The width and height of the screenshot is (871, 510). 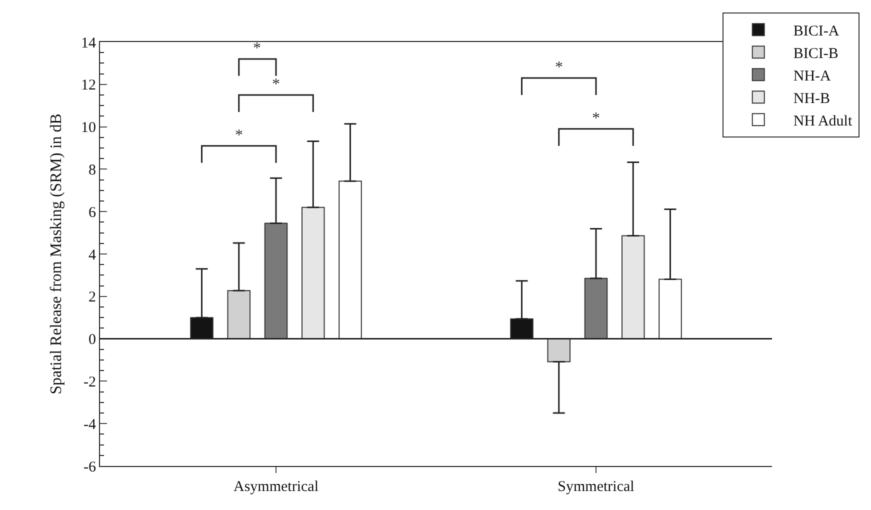 I want to click on x-tick-label: Symmetrical, so click(x=596, y=487).